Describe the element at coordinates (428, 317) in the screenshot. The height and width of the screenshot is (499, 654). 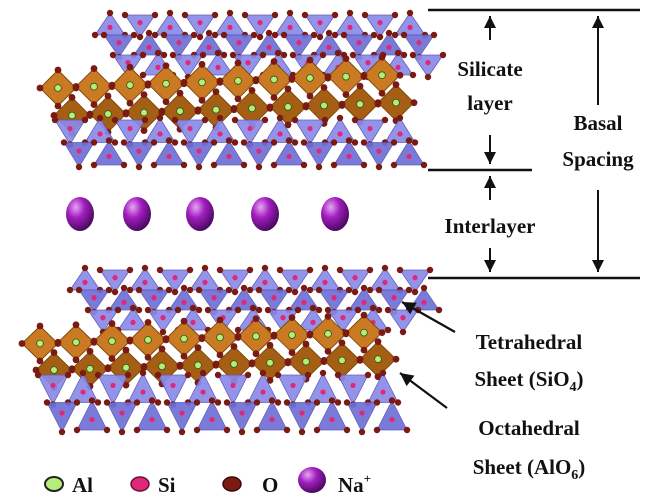
I see `tetrahedral-callout-arrow` at that location.